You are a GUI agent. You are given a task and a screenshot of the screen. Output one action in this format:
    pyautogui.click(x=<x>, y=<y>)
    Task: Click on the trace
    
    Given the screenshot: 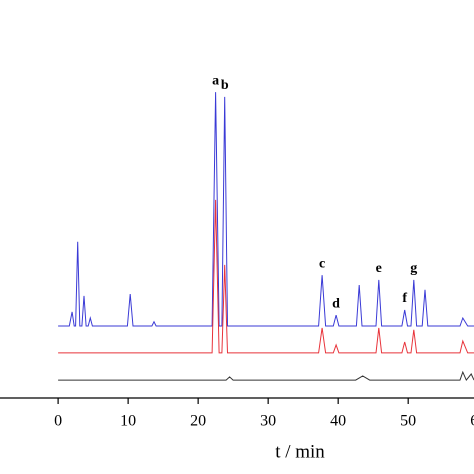 What is the action you would take?
    pyautogui.click(x=266, y=376)
    